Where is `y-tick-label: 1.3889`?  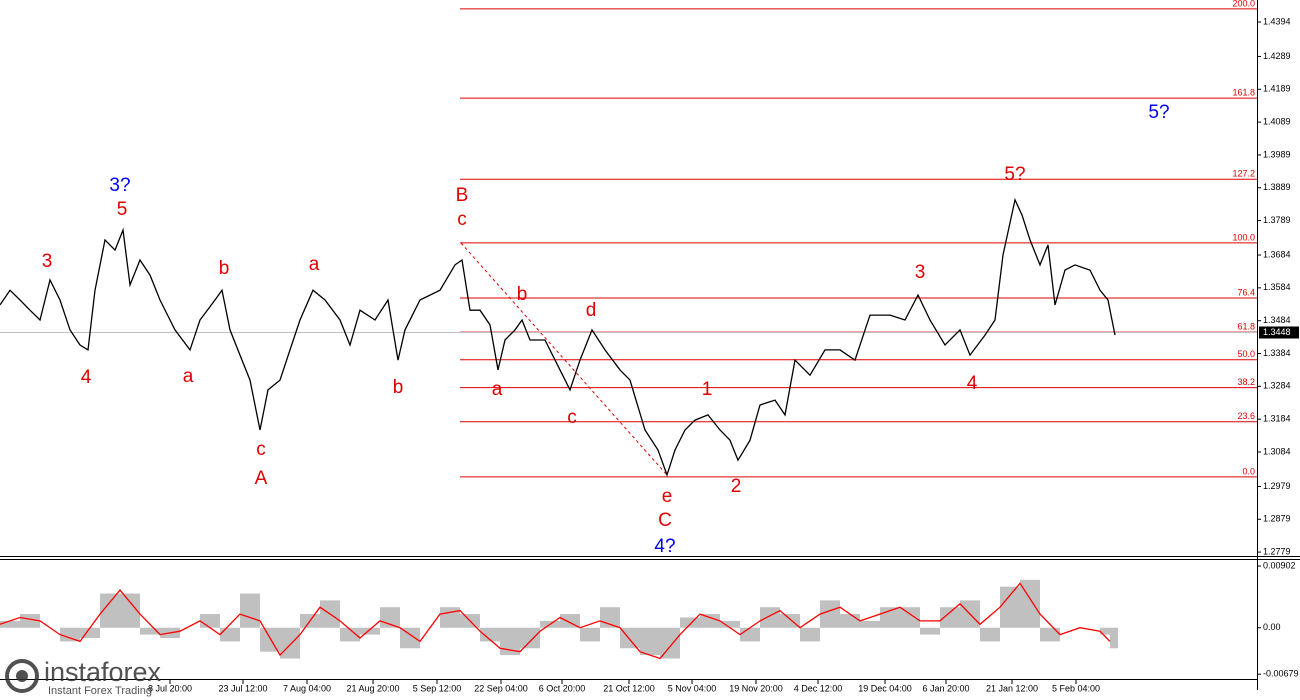
y-tick-label: 1.3889 is located at coordinates (1277, 187).